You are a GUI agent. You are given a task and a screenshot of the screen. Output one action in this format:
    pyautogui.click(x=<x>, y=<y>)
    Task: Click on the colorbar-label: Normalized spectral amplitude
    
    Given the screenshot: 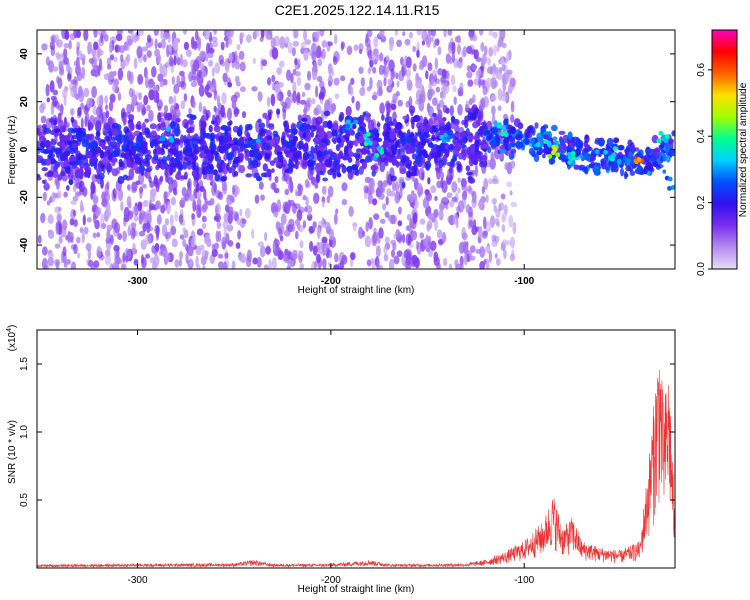 What is the action you would take?
    pyautogui.click(x=743, y=149)
    